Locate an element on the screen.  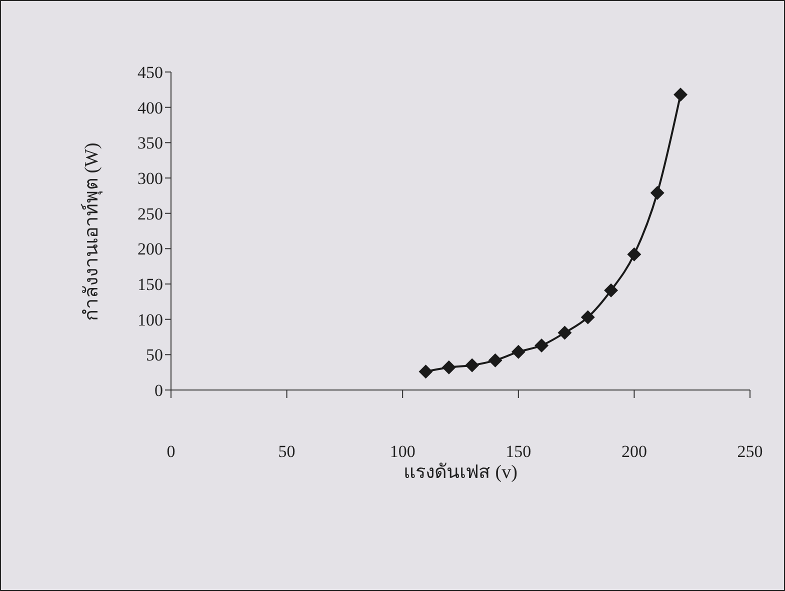
y-tick-label: 300 is located at coordinates (150, 178).